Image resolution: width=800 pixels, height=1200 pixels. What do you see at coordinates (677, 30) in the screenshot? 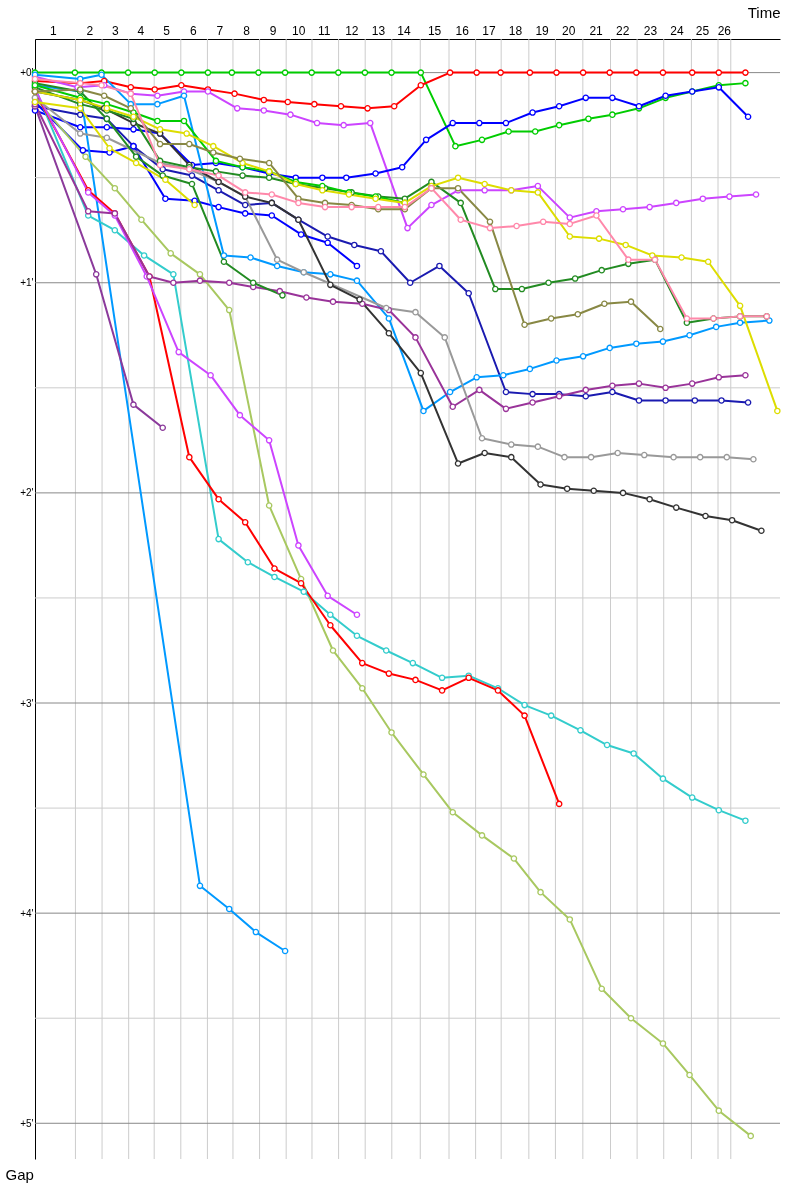
I see `x-tick-label: 24` at bounding box center [677, 30].